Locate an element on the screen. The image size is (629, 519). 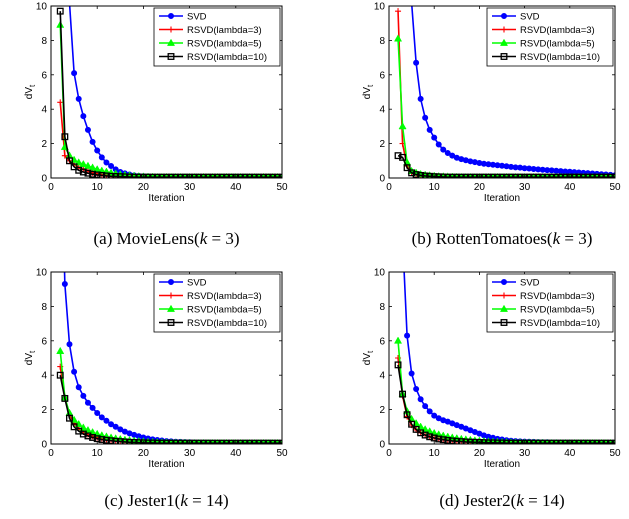
panel-caption: (b) RottenTomatoes(k = 3) is located at coordinates (502, 238).